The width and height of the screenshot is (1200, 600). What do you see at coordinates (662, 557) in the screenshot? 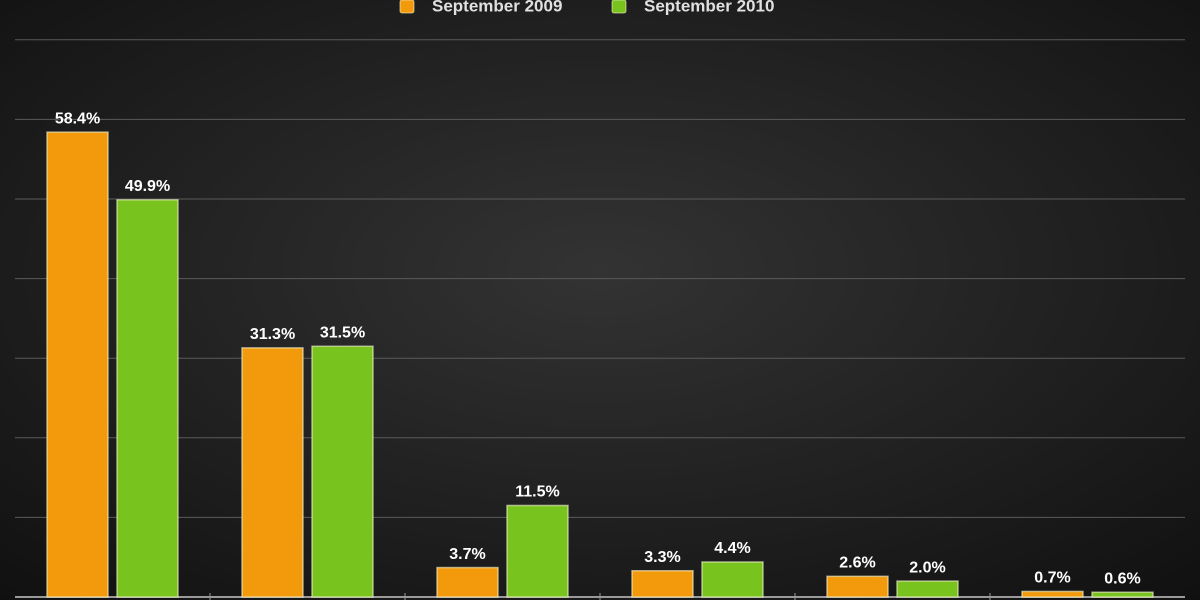
I see `value-label: 3.3%` at bounding box center [662, 557].